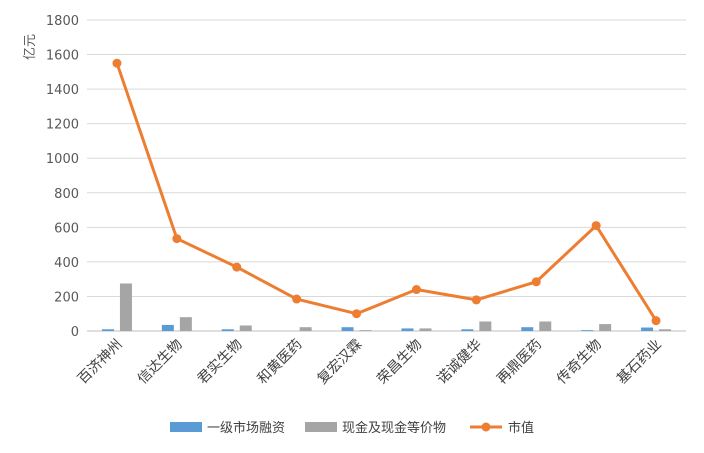 Image resolution: width=704 pixels, height=453 pixels. I want to click on y-tick-label: 1000, so click(62, 159).